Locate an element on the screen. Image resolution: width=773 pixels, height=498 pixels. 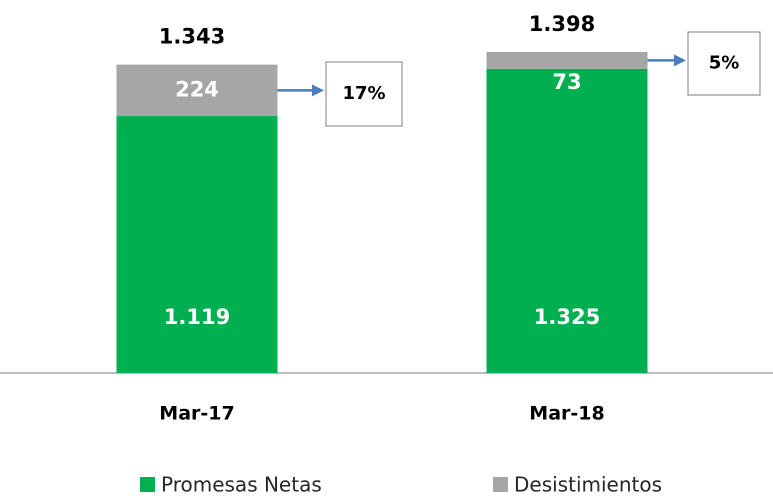
value-label: 224 is located at coordinates (197, 89).